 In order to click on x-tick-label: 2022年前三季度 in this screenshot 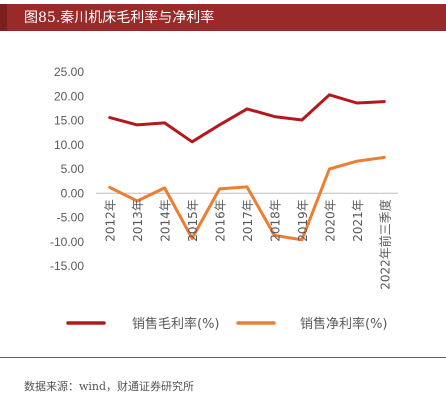, I will do `click(384, 244)`.